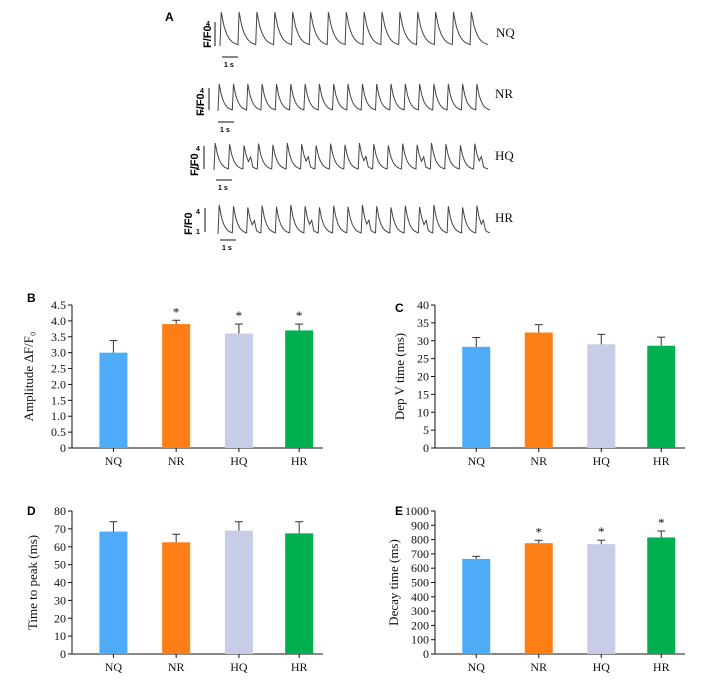 The height and width of the screenshot is (687, 719). What do you see at coordinates (58, 400) in the screenshot?
I see `y-tick-label: 1.5` at bounding box center [58, 400].